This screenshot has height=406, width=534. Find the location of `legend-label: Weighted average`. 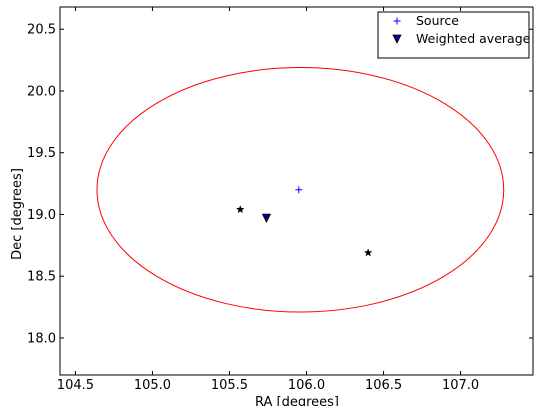

legend-label: Weighted average is located at coordinates (473, 38).